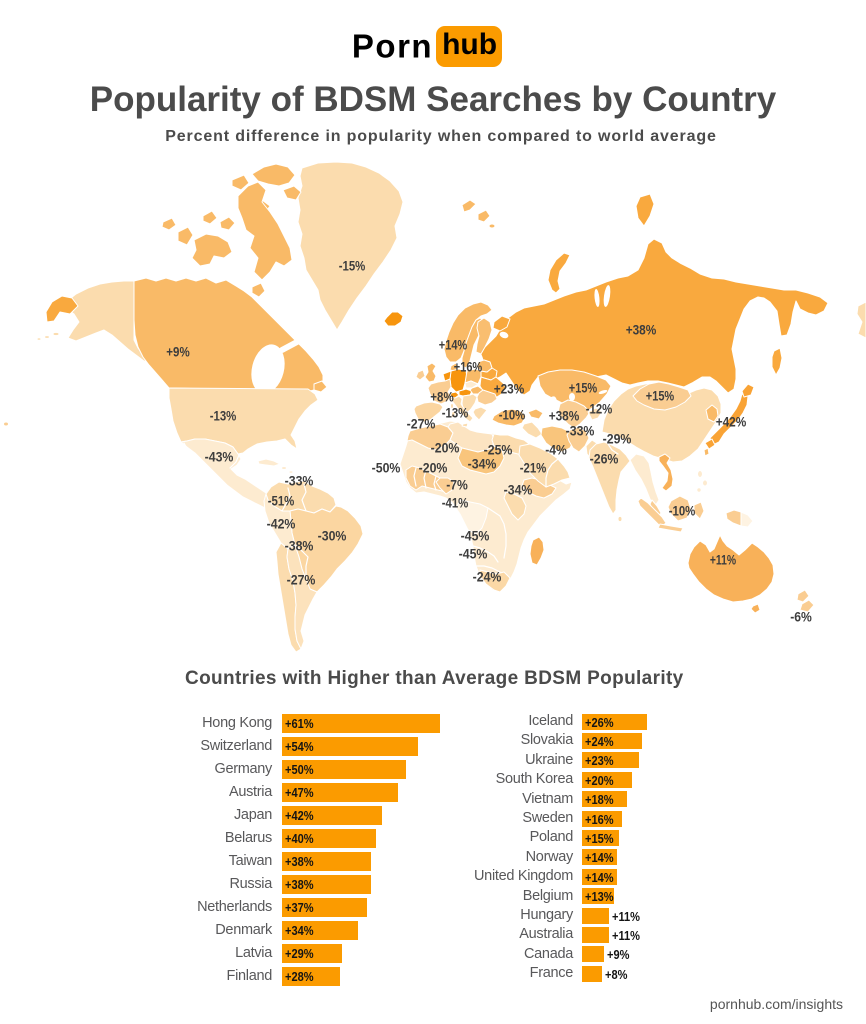  Describe the element at coordinates (604, 459) in the screenshot. I see `svg-text: -26%` at that location.